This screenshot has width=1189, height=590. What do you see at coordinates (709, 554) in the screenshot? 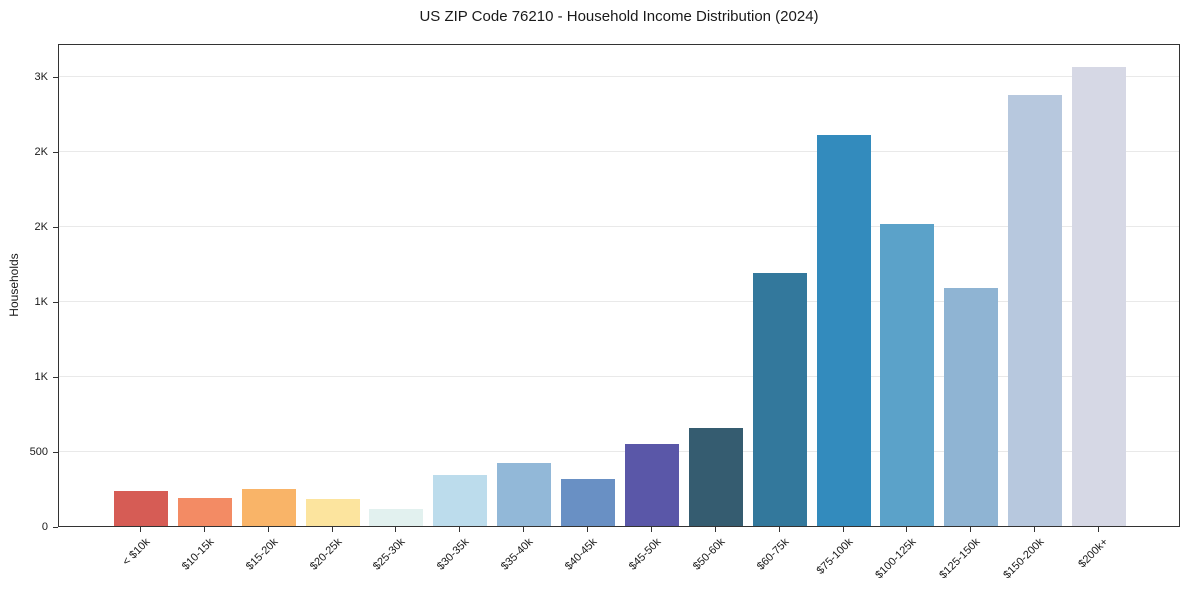
I see `x-tick-label: $50-60k` at bounding box center [709, 554].